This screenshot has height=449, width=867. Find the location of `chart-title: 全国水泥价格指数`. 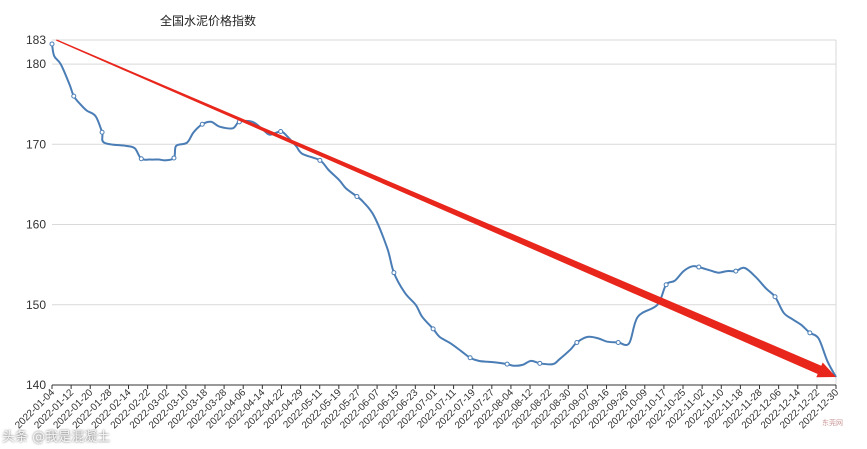

chart-title: 全国水泥价格指数 is located at coordinates (208, 21).